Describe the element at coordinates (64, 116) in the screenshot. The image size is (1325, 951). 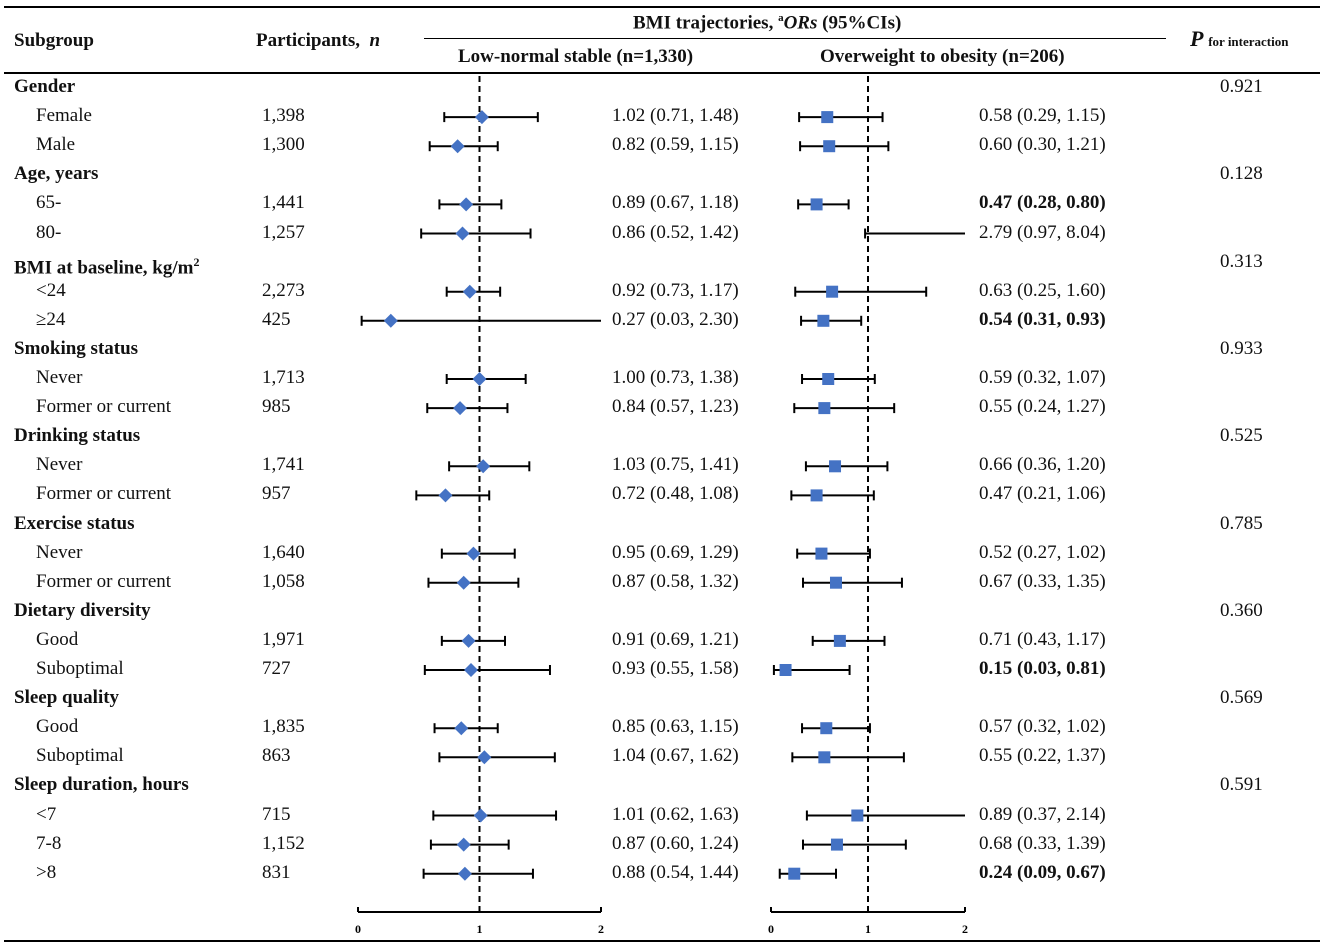
I see `subgroup-label: Female` at that location.